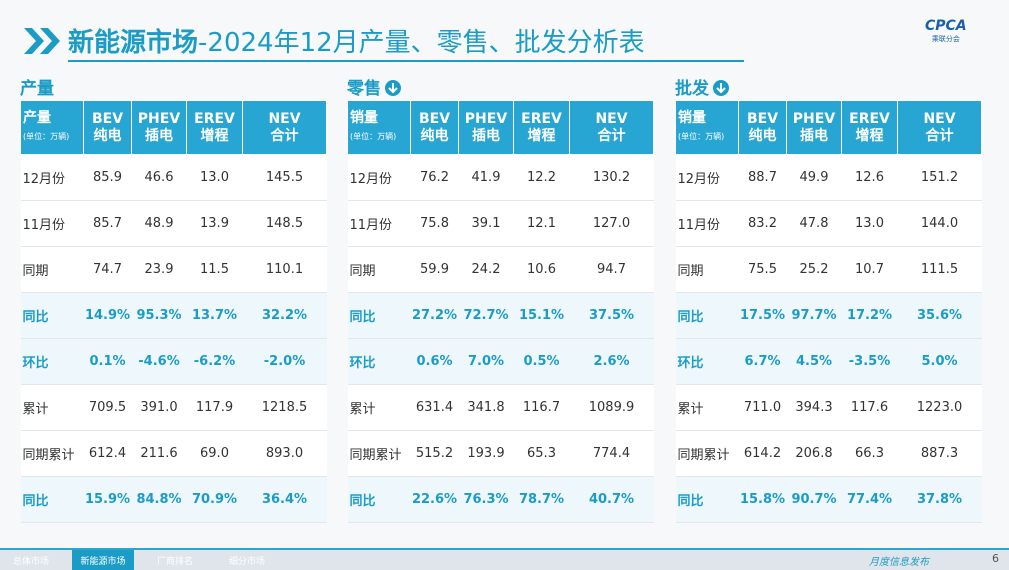 This screenshot has width=1009, height=570. What do you see at coordinates (939, 315) in the screenshot?
I see `cell: 35.6%` at bounding box center [939, 315].